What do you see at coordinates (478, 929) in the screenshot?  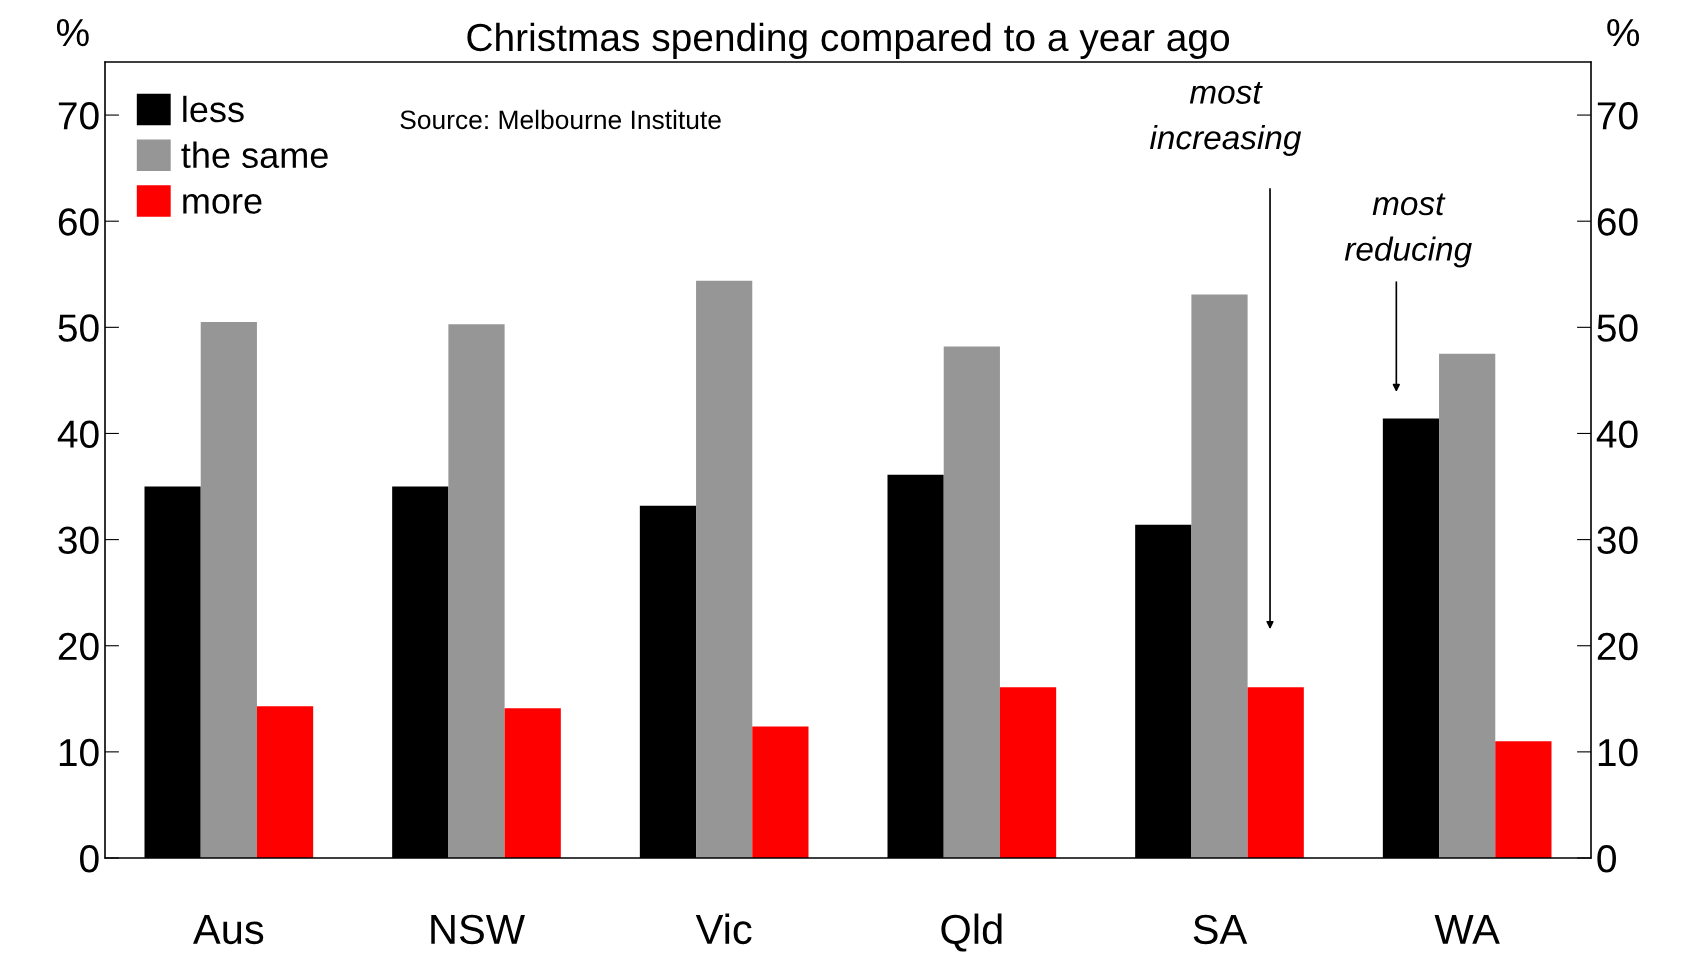 I see `x-tick-label: NSW` at bounding box center [478, 929].